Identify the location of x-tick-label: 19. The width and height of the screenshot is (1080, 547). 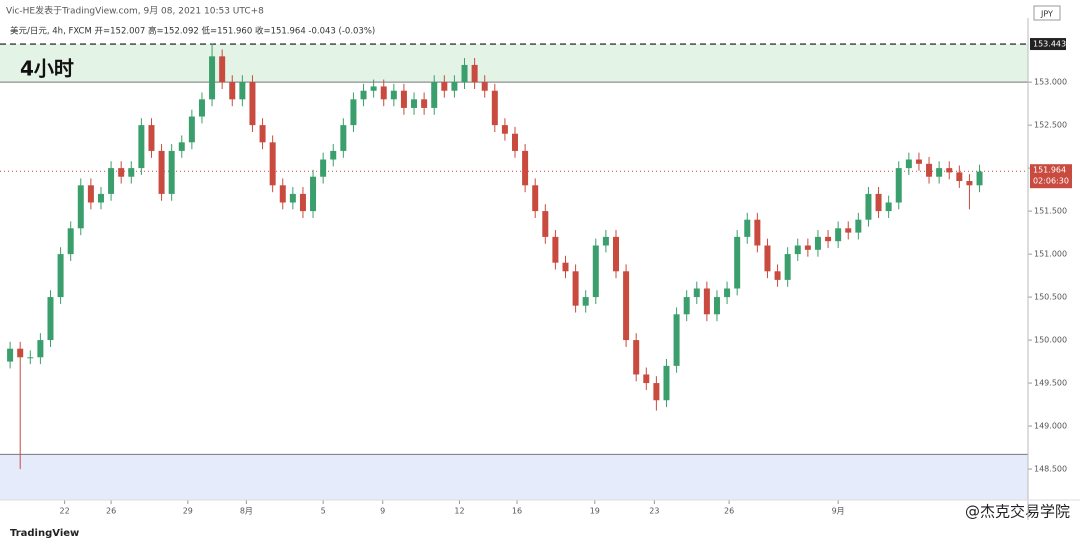
(595, 511).